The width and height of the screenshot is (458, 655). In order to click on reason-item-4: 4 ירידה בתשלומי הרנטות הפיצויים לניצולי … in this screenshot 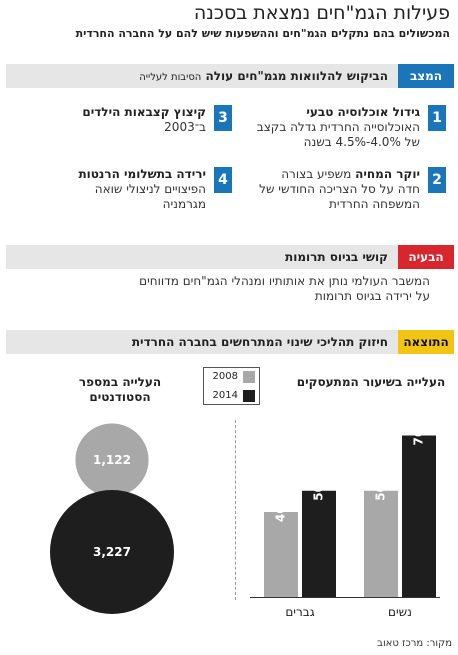, I will do `click(137, 202)`.